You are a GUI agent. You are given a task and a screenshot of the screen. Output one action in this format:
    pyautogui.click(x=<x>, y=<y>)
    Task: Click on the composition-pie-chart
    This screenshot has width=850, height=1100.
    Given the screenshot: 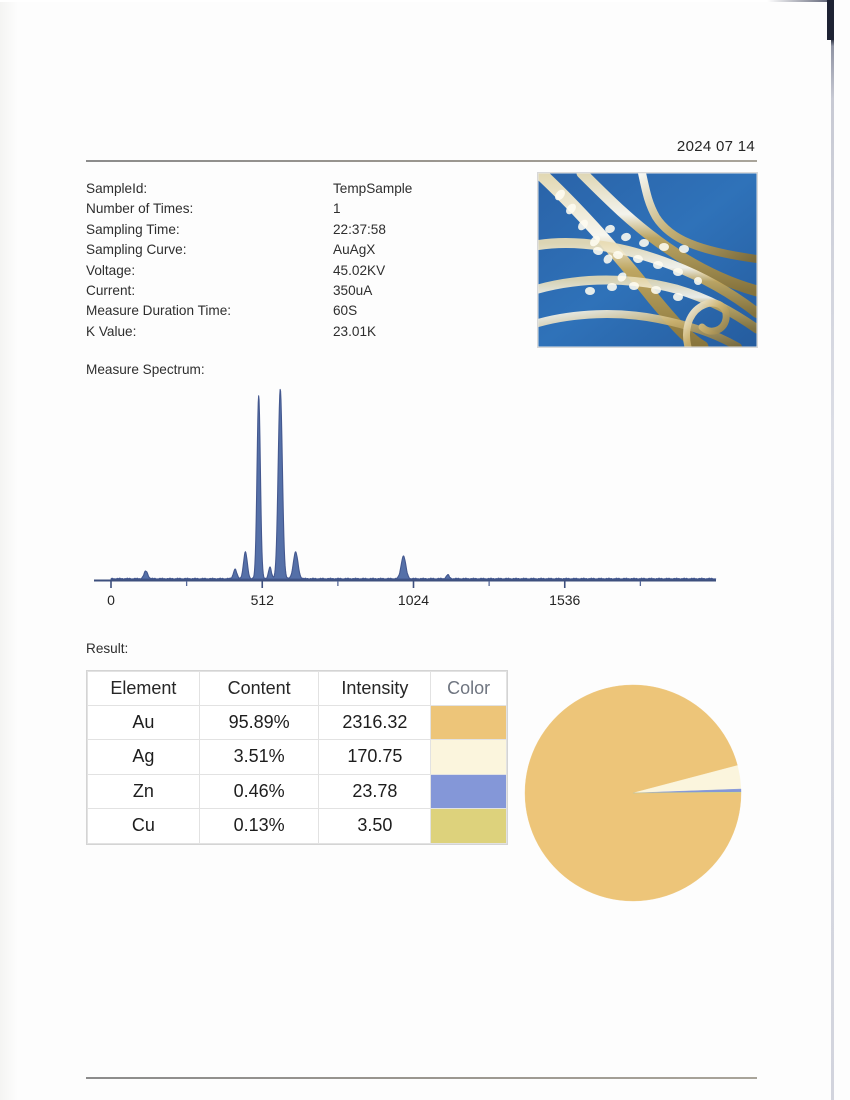 What is the action you would take?
    pyautogui.click(x=636, y=793)
    